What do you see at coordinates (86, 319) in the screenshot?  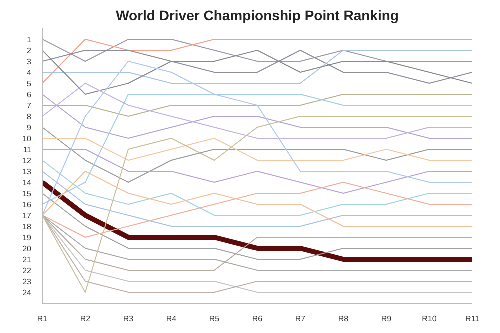 I see `x-tick-label: R2` at bounding box center [86, 319].